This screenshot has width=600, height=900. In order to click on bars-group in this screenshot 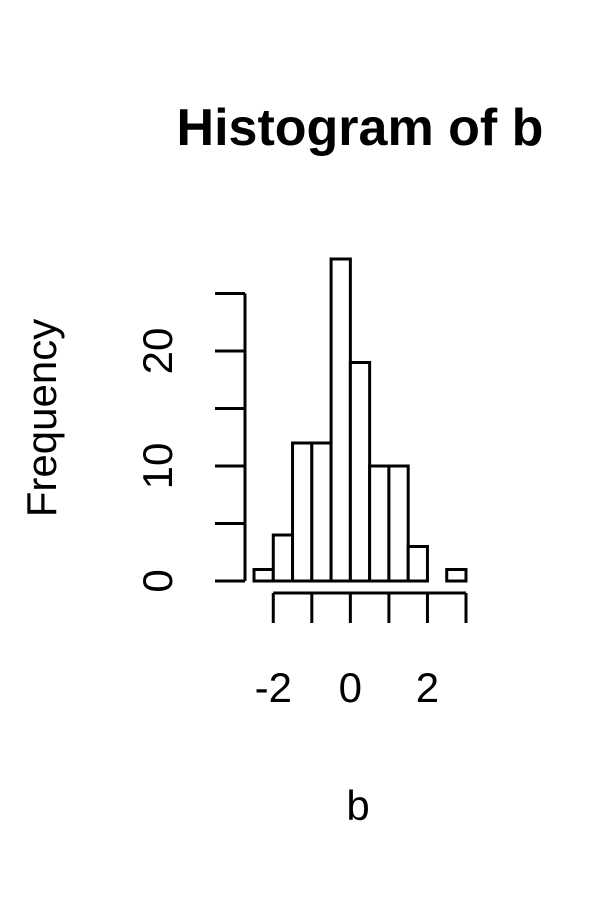, I will do `click(360, 420)`.